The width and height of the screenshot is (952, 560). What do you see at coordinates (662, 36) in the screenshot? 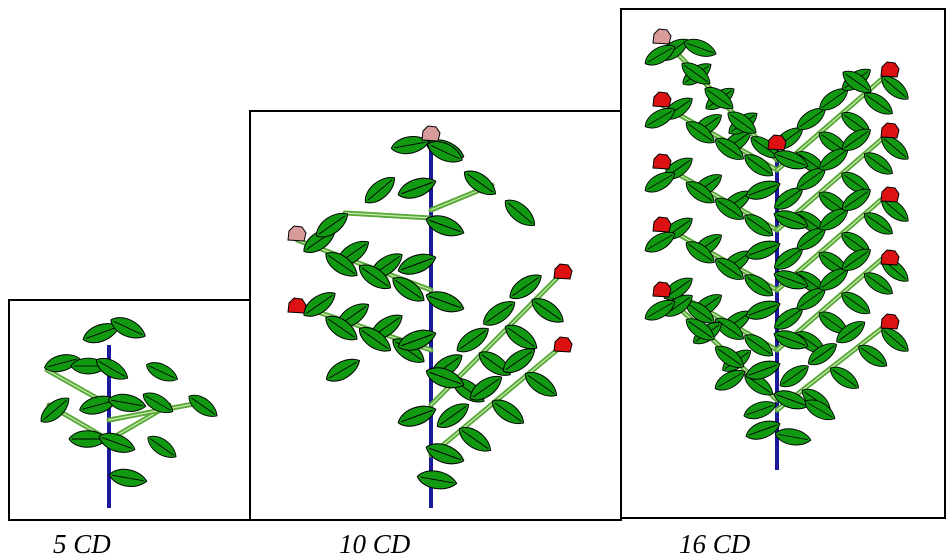
I see `flower-bud` at bounding box center [662, 36].